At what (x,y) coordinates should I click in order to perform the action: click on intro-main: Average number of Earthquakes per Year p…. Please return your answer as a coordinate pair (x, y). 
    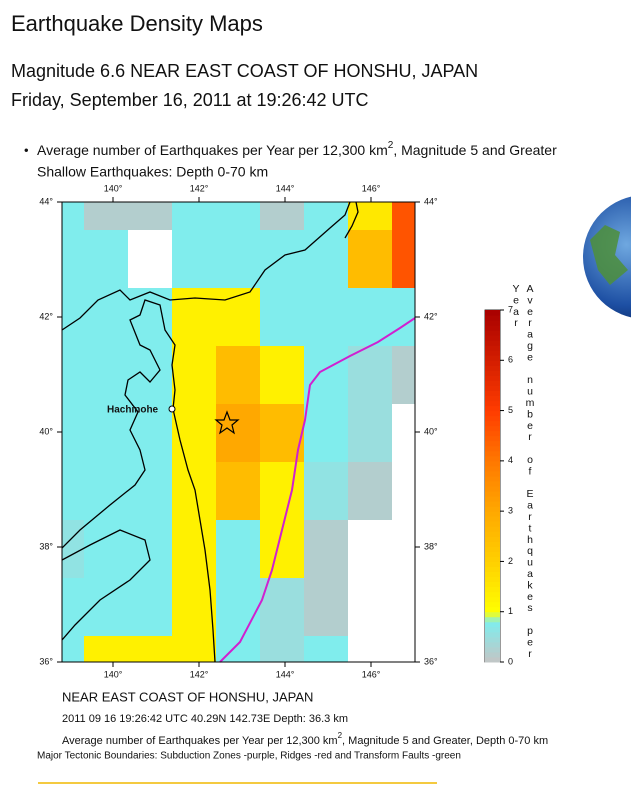
    Looking at the image, I should click on (212, 150).